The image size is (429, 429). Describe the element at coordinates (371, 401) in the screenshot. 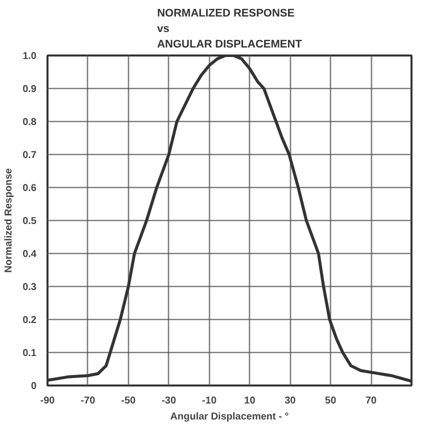

I see `x-tick-label: 70` at that location.